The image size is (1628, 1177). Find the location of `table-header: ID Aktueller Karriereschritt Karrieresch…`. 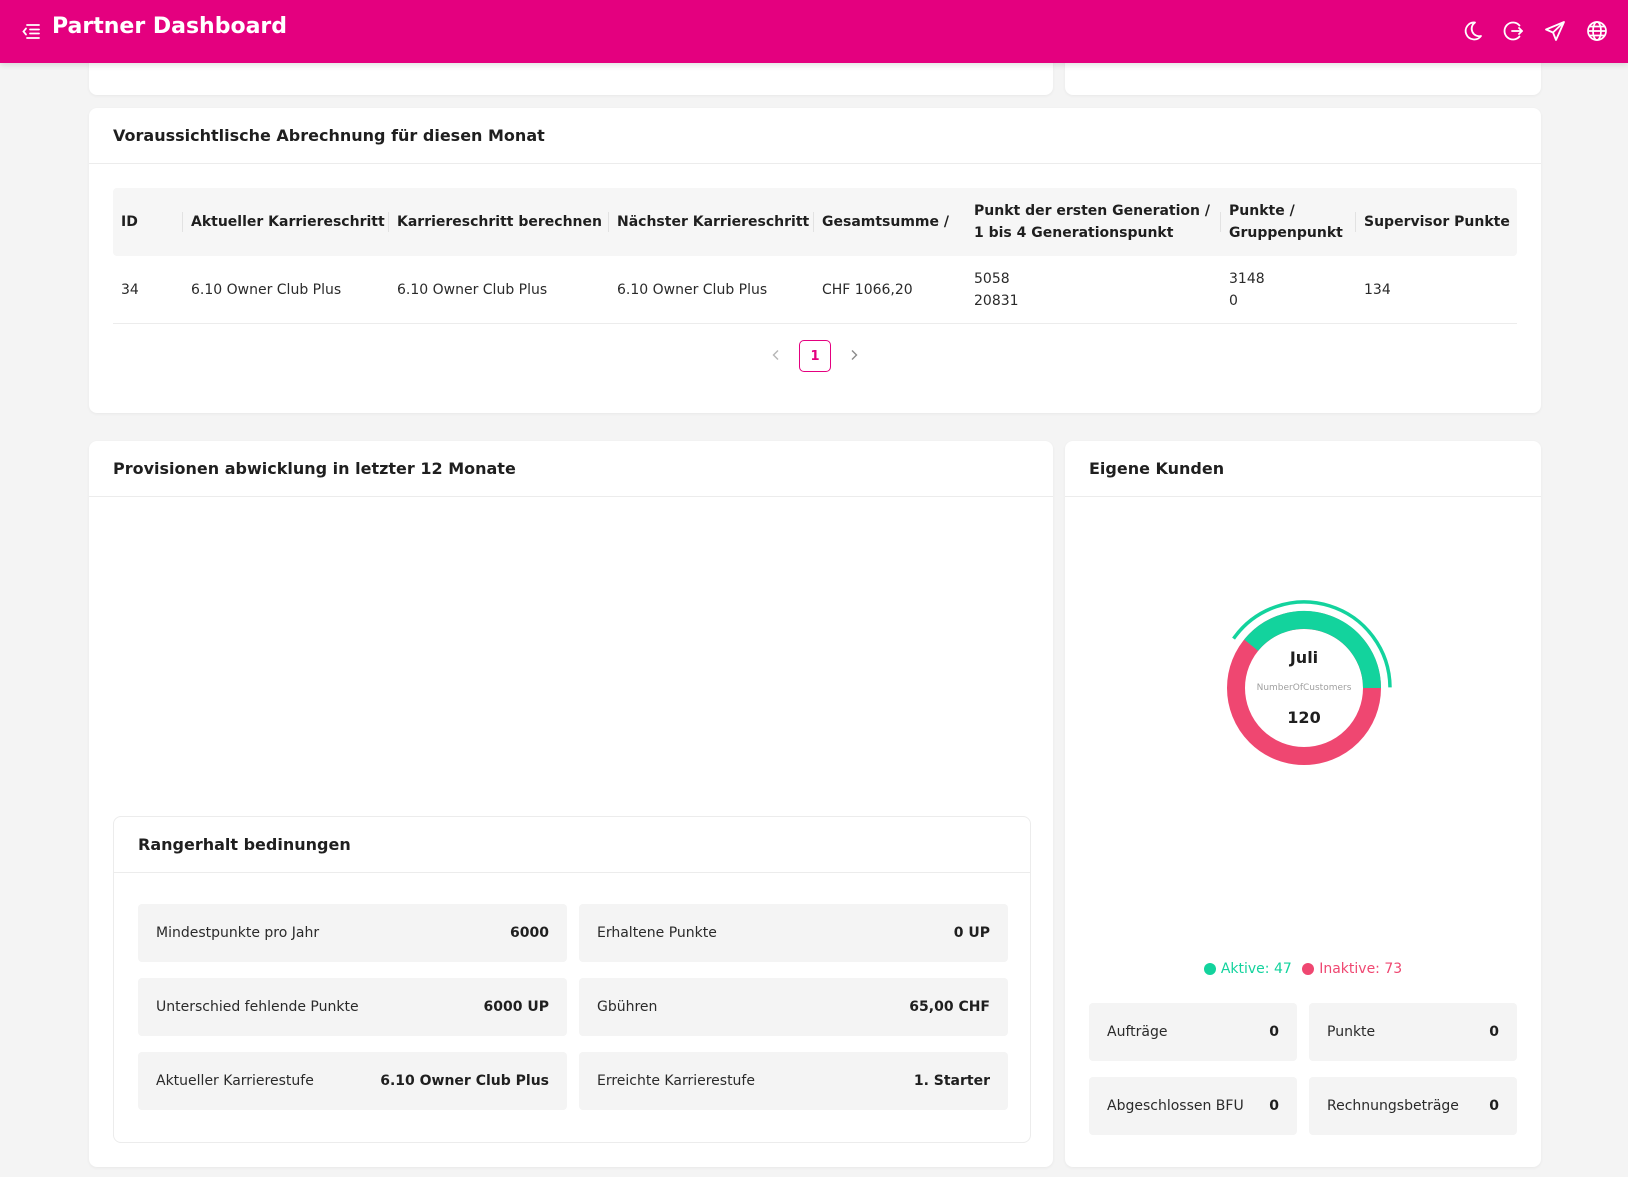

table-header: ID Aktueller Karriereschritt Karrieresch… is located at coordinates (815, 222).